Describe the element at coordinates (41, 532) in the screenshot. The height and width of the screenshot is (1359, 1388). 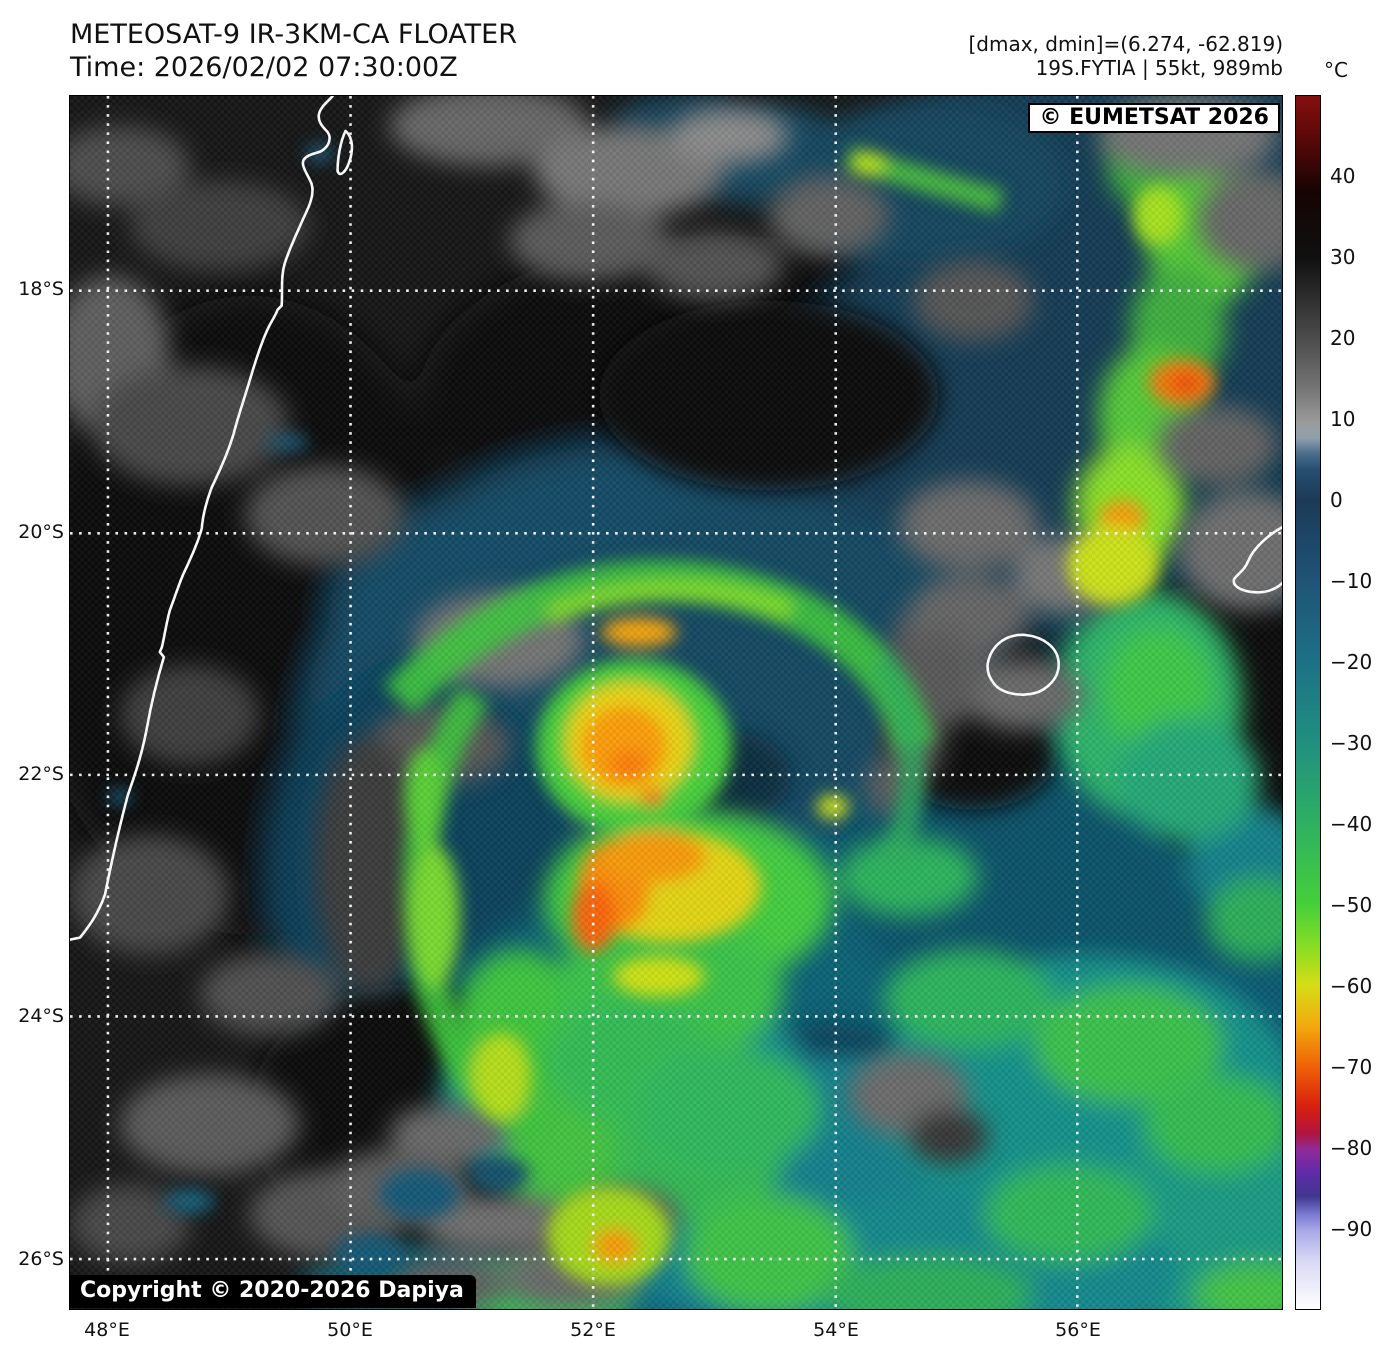
I see `lat-label-20s: 20°S` at that location.